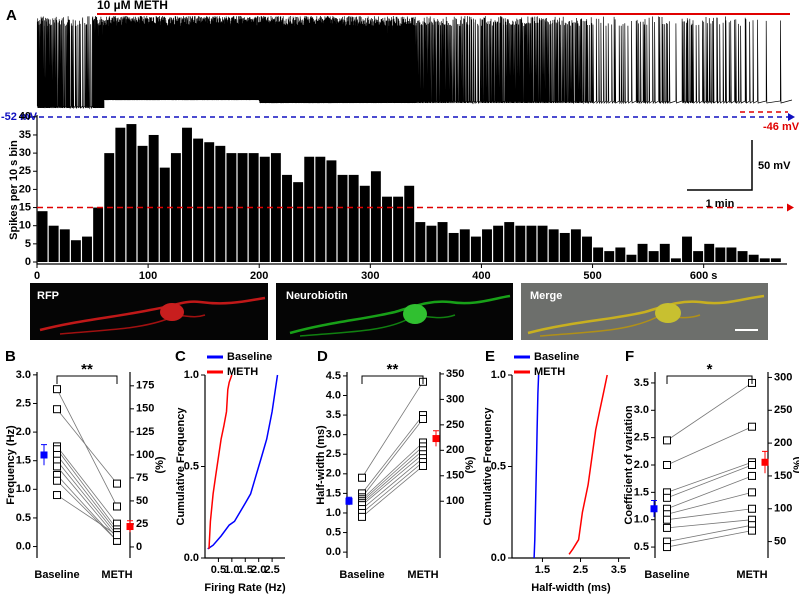 This screenshot has width=799, height=594. I want to click on y2-tick-label: 75, so click(142, 478).